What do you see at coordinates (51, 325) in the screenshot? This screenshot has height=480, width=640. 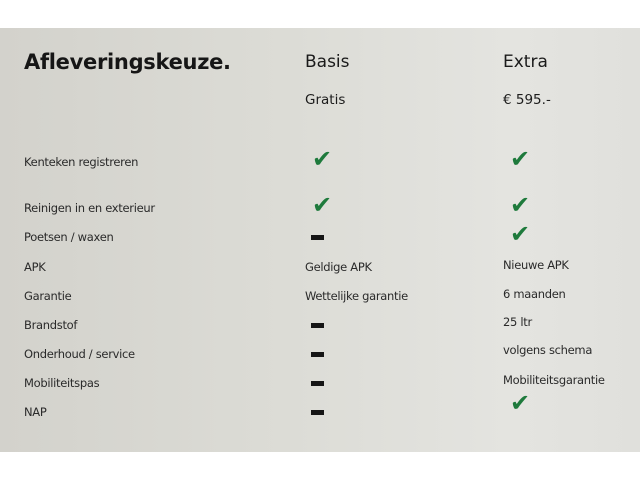 I see `feature-label: Brandstof` at bounding box center [51, 325].